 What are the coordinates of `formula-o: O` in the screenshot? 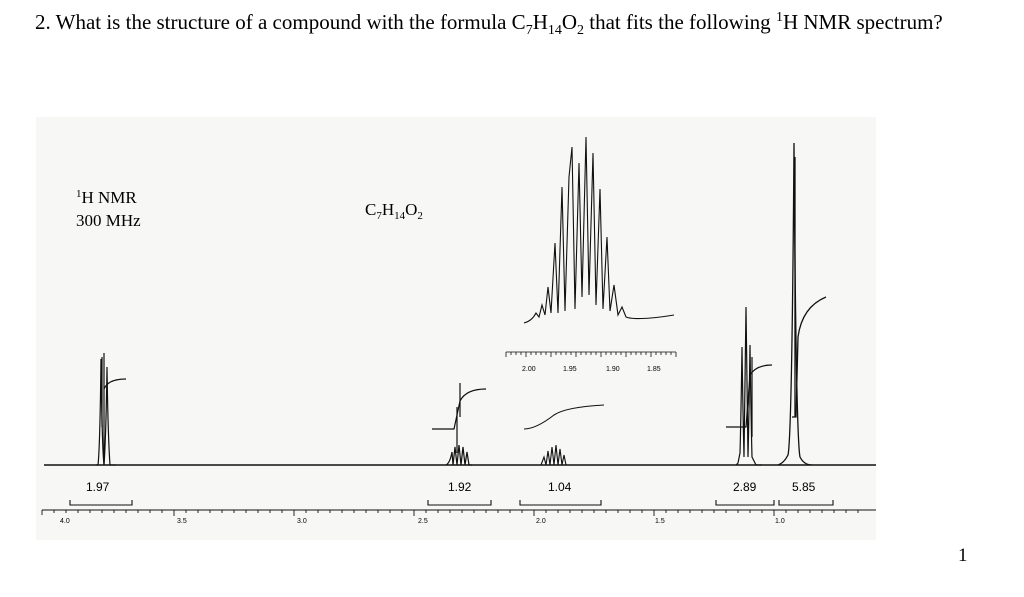 It's located at (569, 22).